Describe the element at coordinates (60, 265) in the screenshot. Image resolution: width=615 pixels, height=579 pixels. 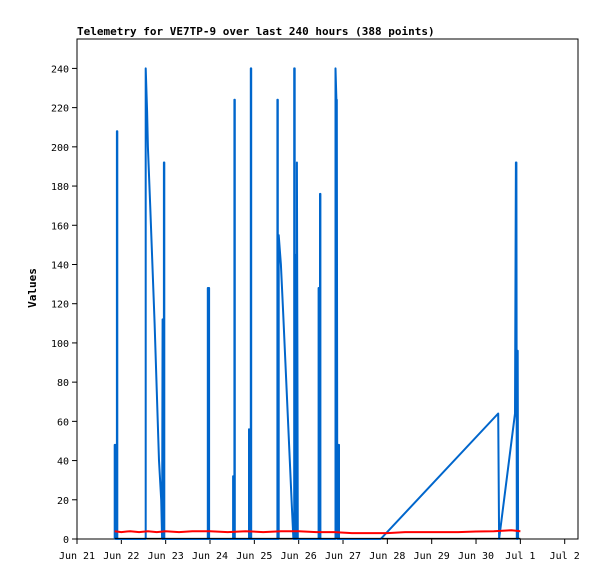
I see `y-tick-label: 140` at that location.